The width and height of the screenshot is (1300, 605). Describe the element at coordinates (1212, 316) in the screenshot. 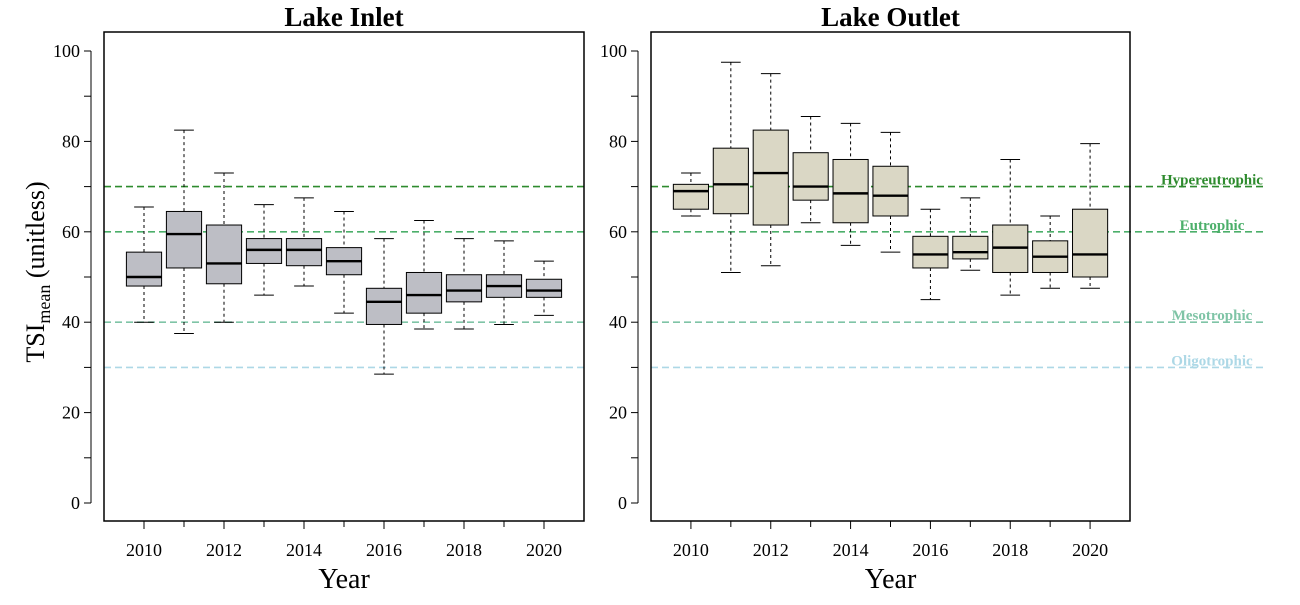

I see `trophic-label-mesotrophic: Mesotrophic` at that location.